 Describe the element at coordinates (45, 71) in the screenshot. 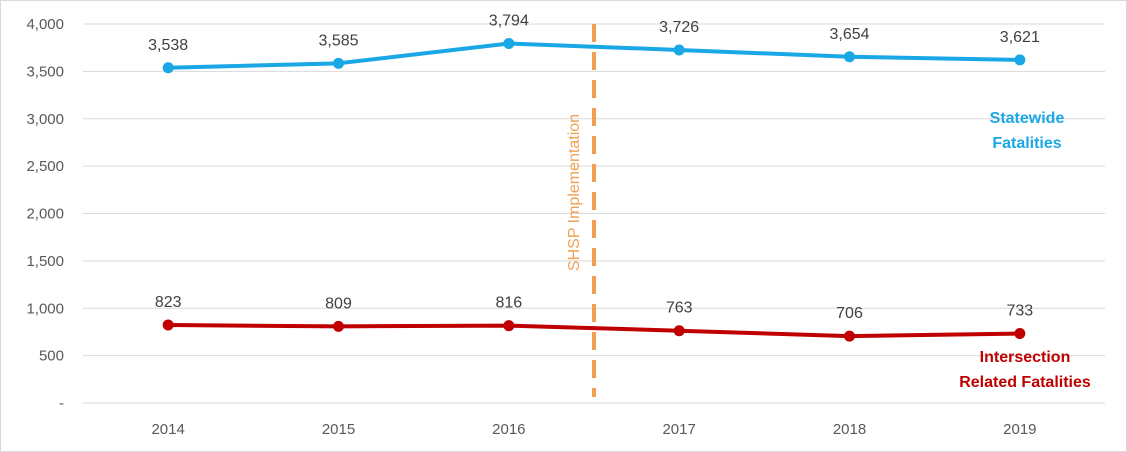

I see `y-tick-label: 3,500` at that location.